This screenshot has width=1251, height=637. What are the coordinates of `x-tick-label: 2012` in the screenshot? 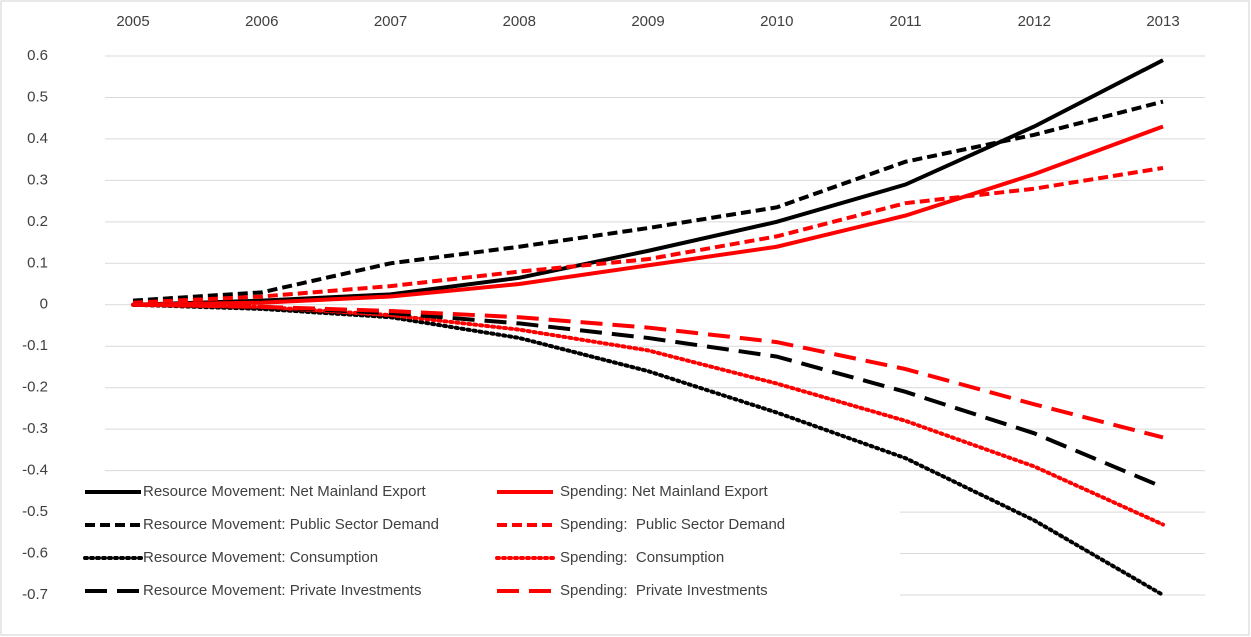 It's located at (1034, 21).